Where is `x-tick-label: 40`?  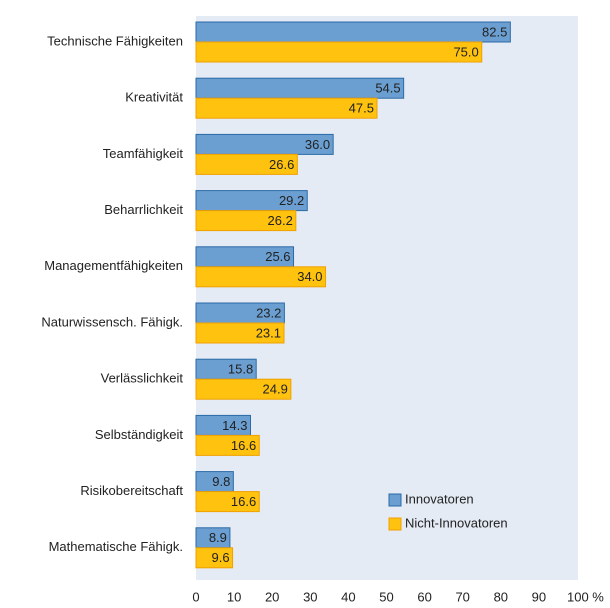
x-tick-label: 40 is located at coordinates (348, 596).